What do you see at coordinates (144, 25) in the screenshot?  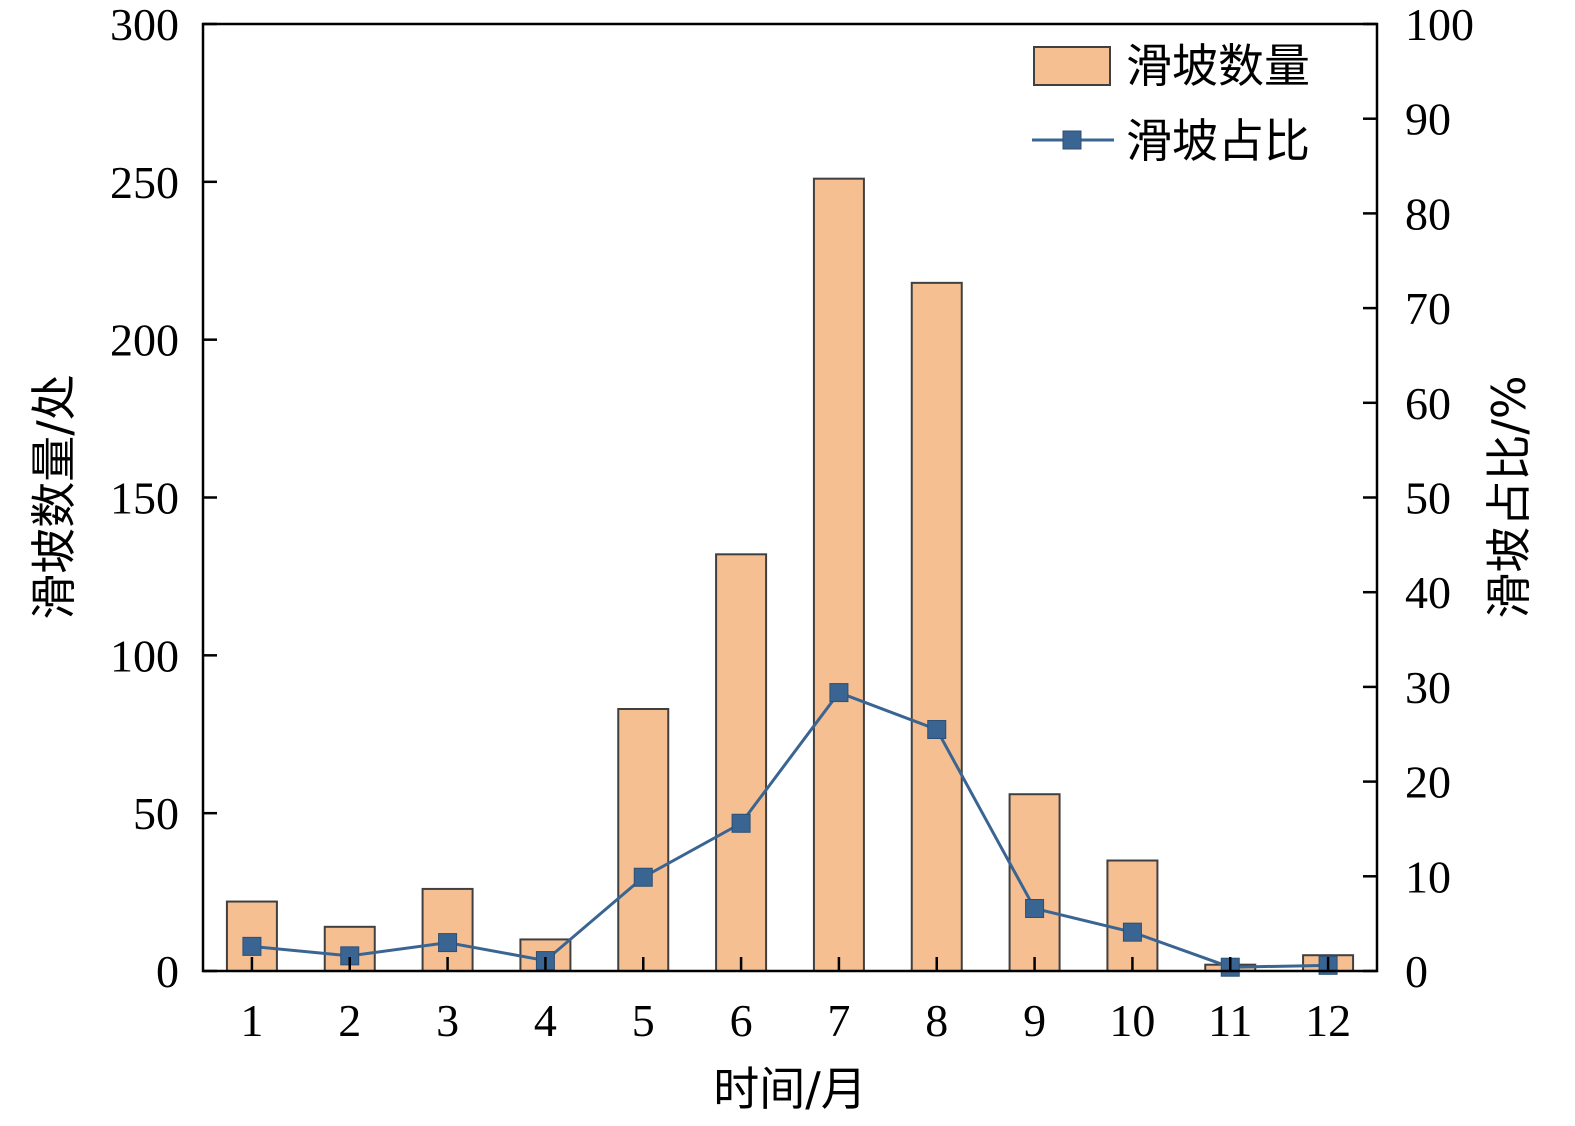 I see `left-tick-label: 300` at bounding box center [144, 25].